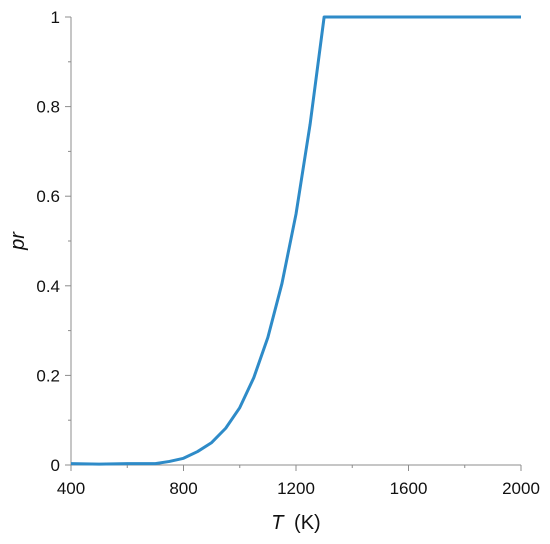 This screenshot has width=550, height=544. Describe the element at coordinates (48, 375) in the screenshot. I see `y-tick-label: 0.2` at that location.